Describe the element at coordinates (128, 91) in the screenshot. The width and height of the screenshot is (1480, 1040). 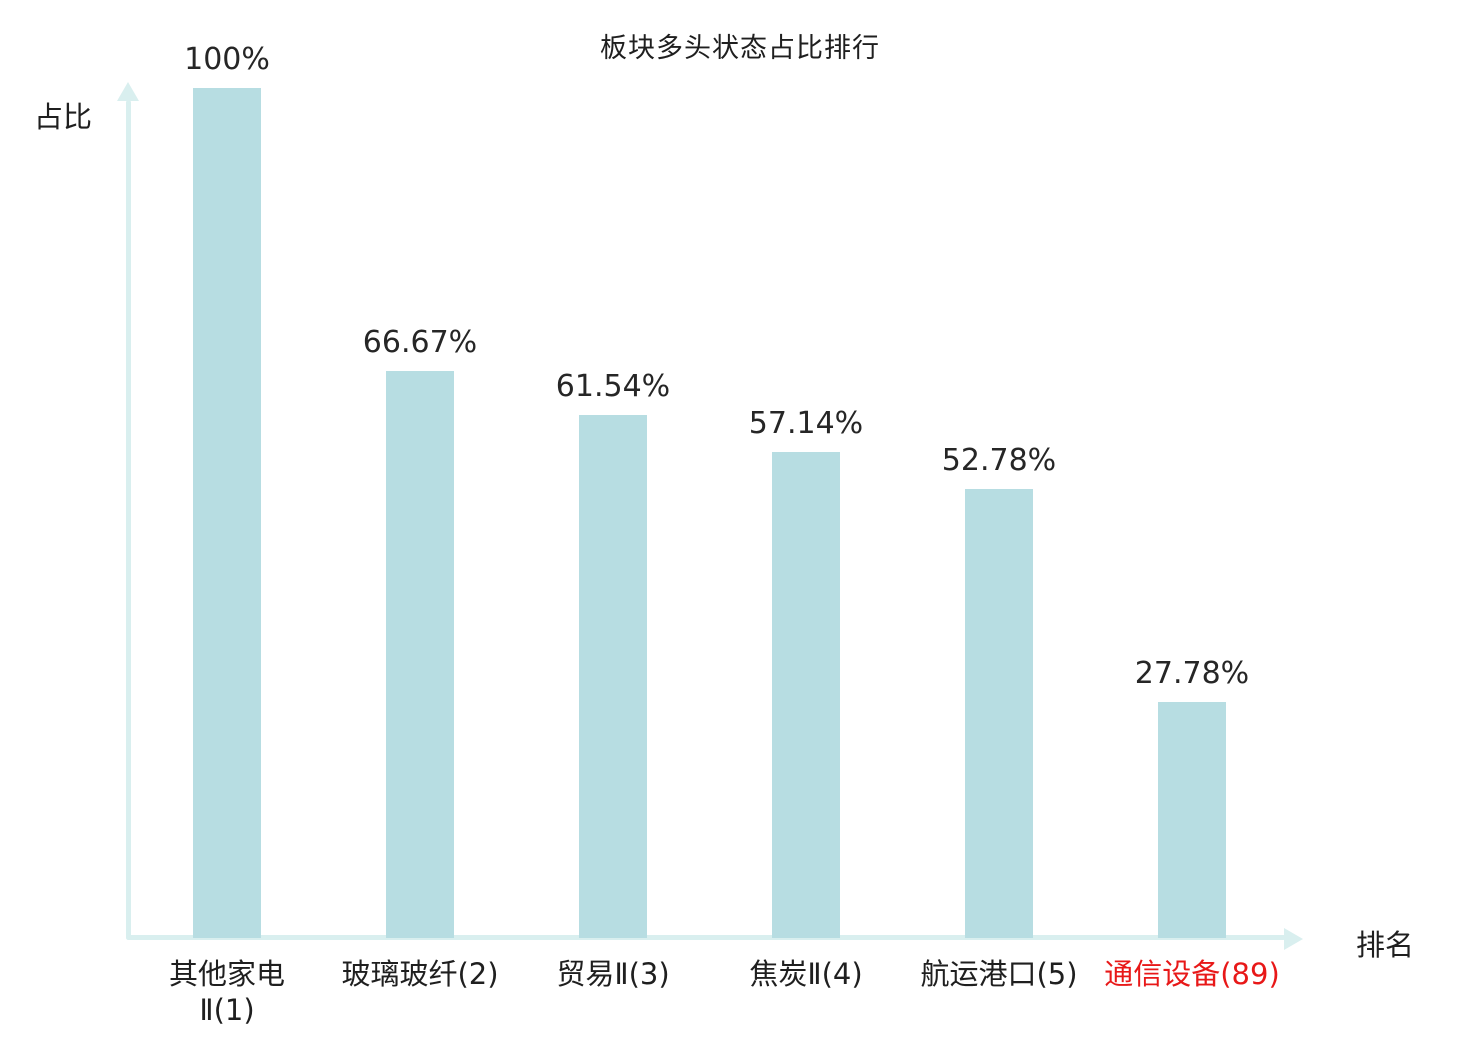
I see `y-axis-arrow-icon` at that location.